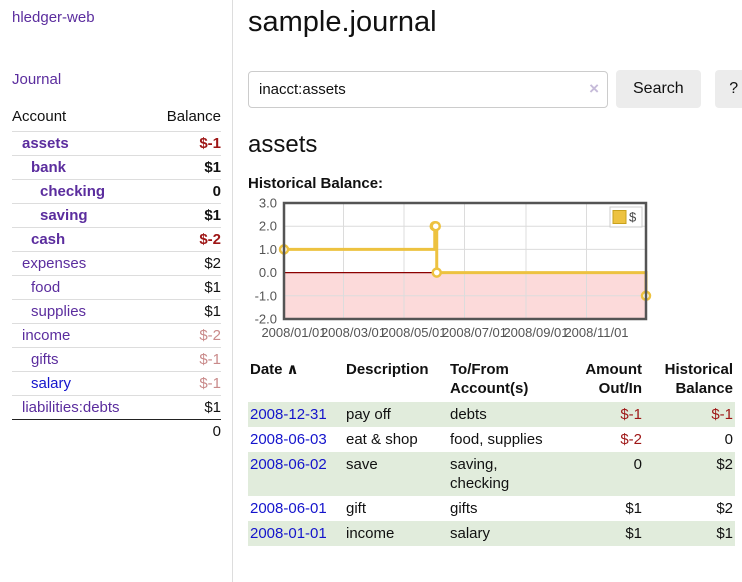 The height and width of the screenshot is (582, 742). What do you see at coordinates (698, 379) in the screenshot?
I see `register-header-historical-balance: Historical Balance` at bounding box center [698, 379].